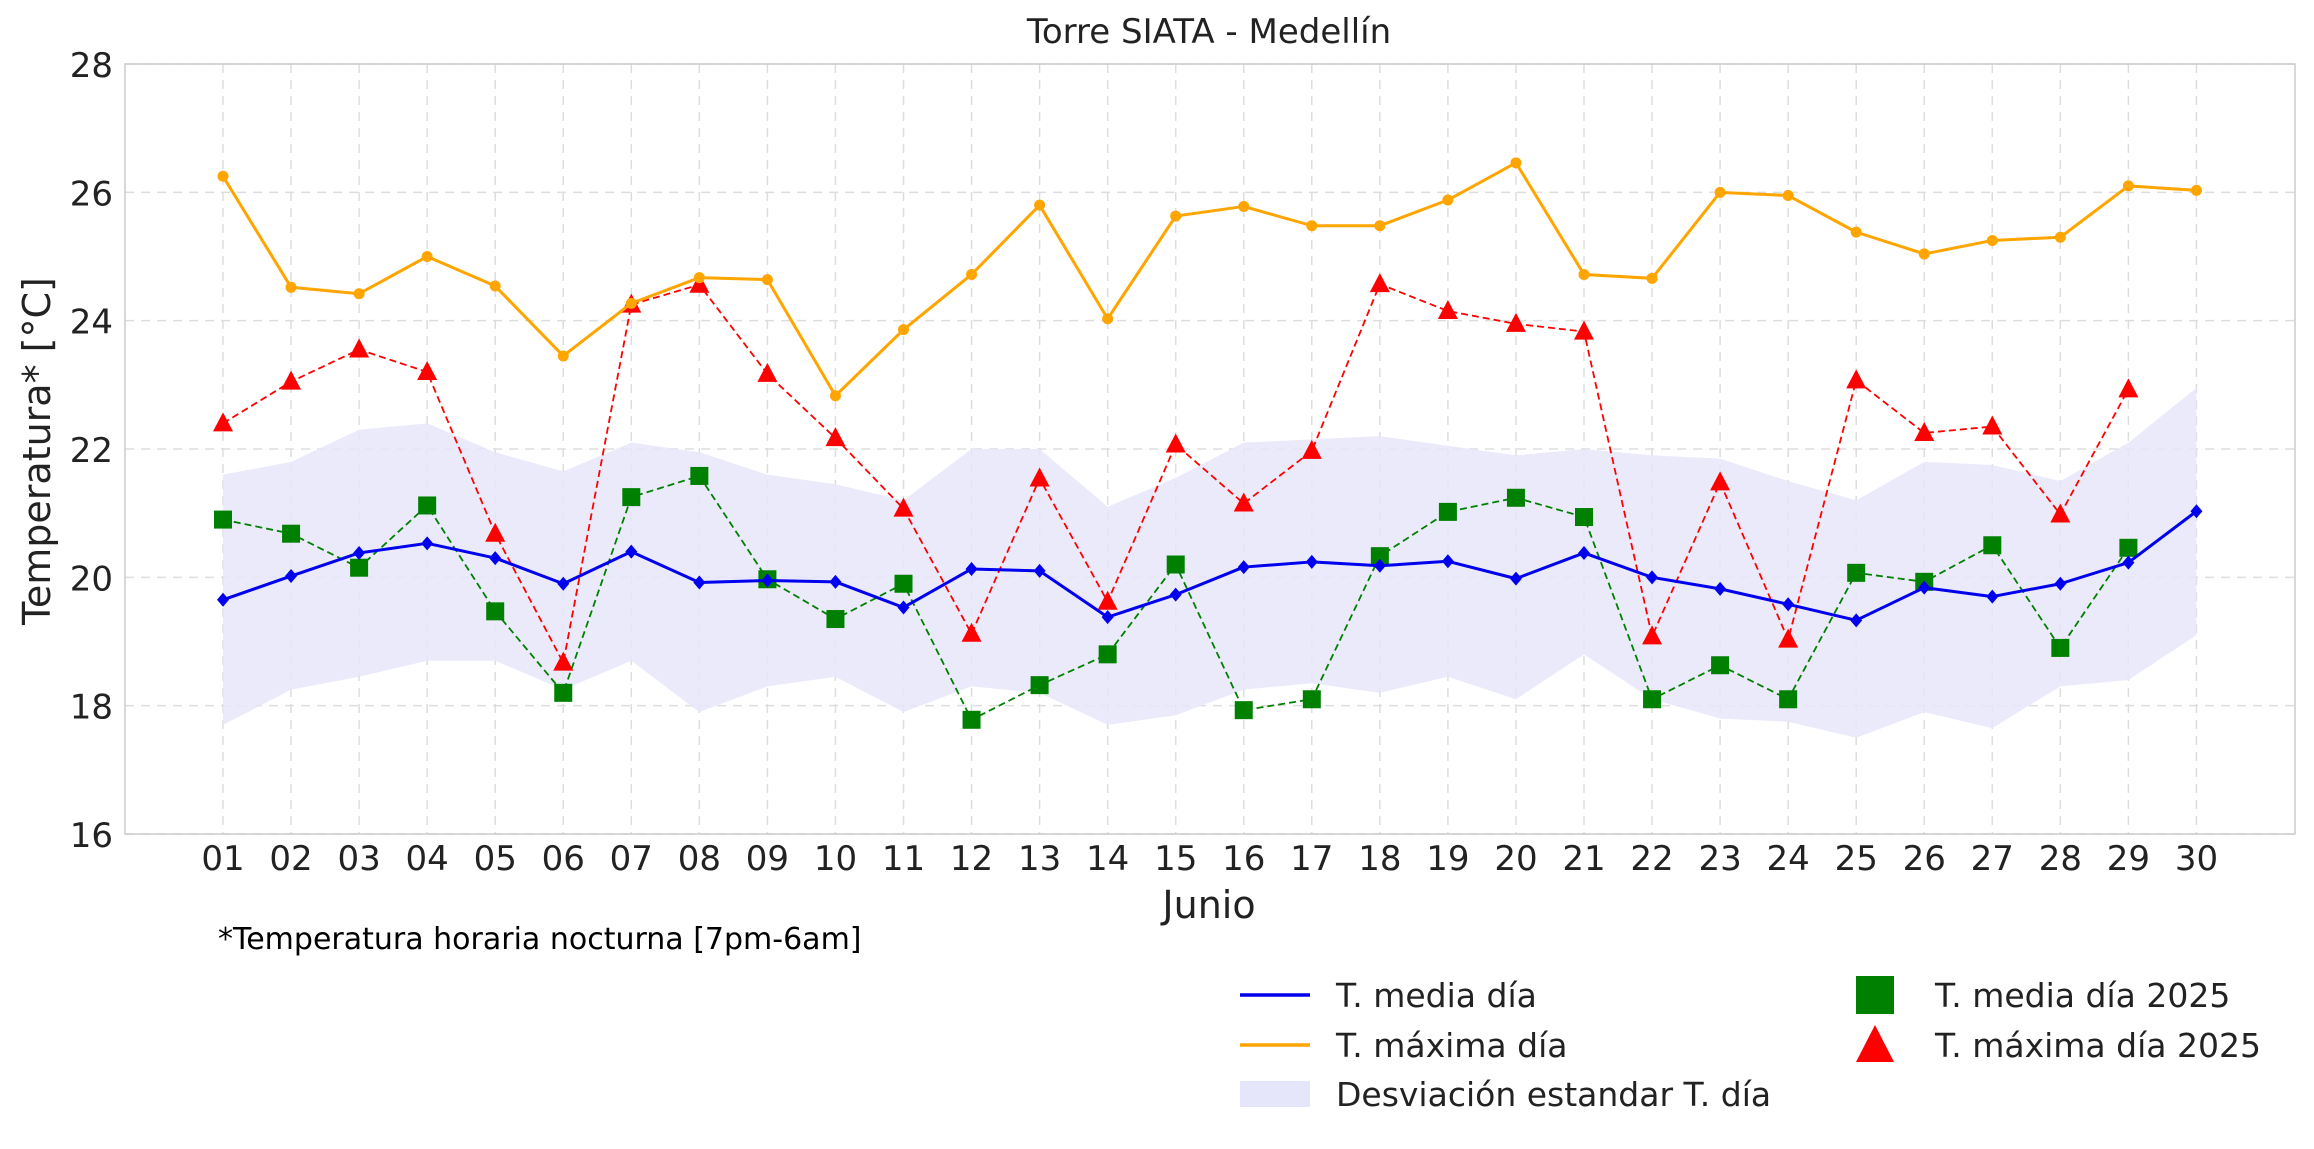  Describe the element at coordinates (1447, 859) in the screenshot. I see `x-tick-label: 19` at that location.